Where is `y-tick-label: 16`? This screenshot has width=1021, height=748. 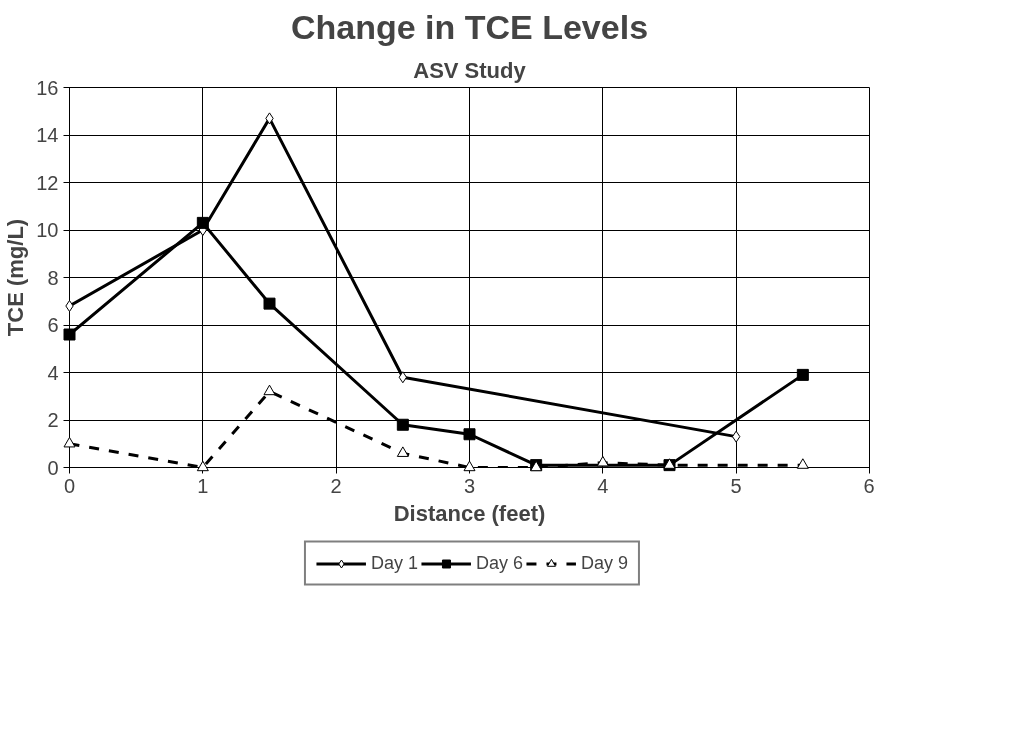 y-tick-label: 16 is located at coordinates (47, 87).